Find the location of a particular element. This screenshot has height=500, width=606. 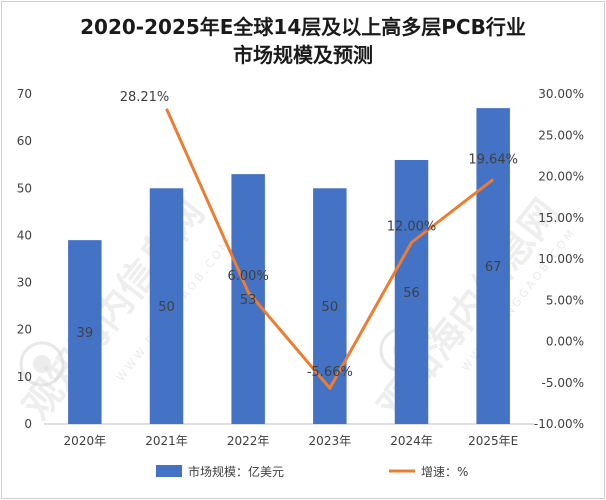

right-tick-label: 10.00% is located at coordinates (561, 259).